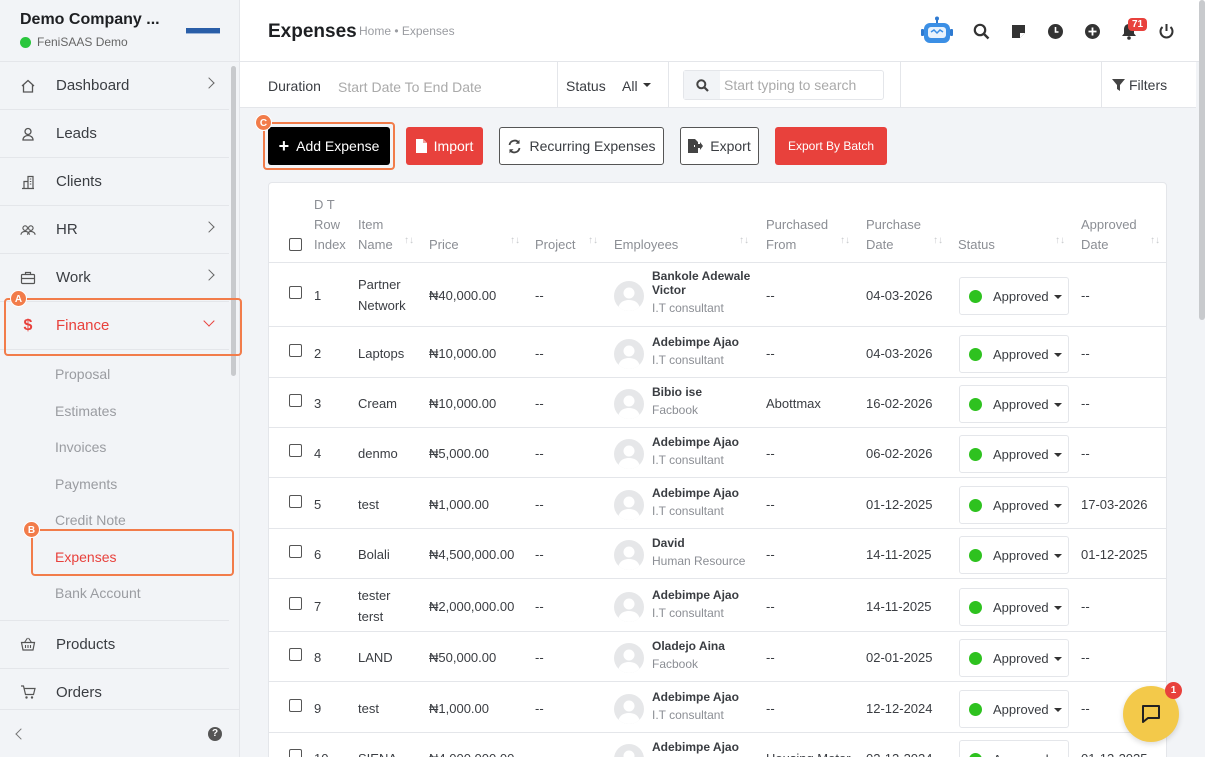 Image resolution: width=1205 pixels, height=757 pixels. I want to click on chevron-down-icon, so click(646, 85).